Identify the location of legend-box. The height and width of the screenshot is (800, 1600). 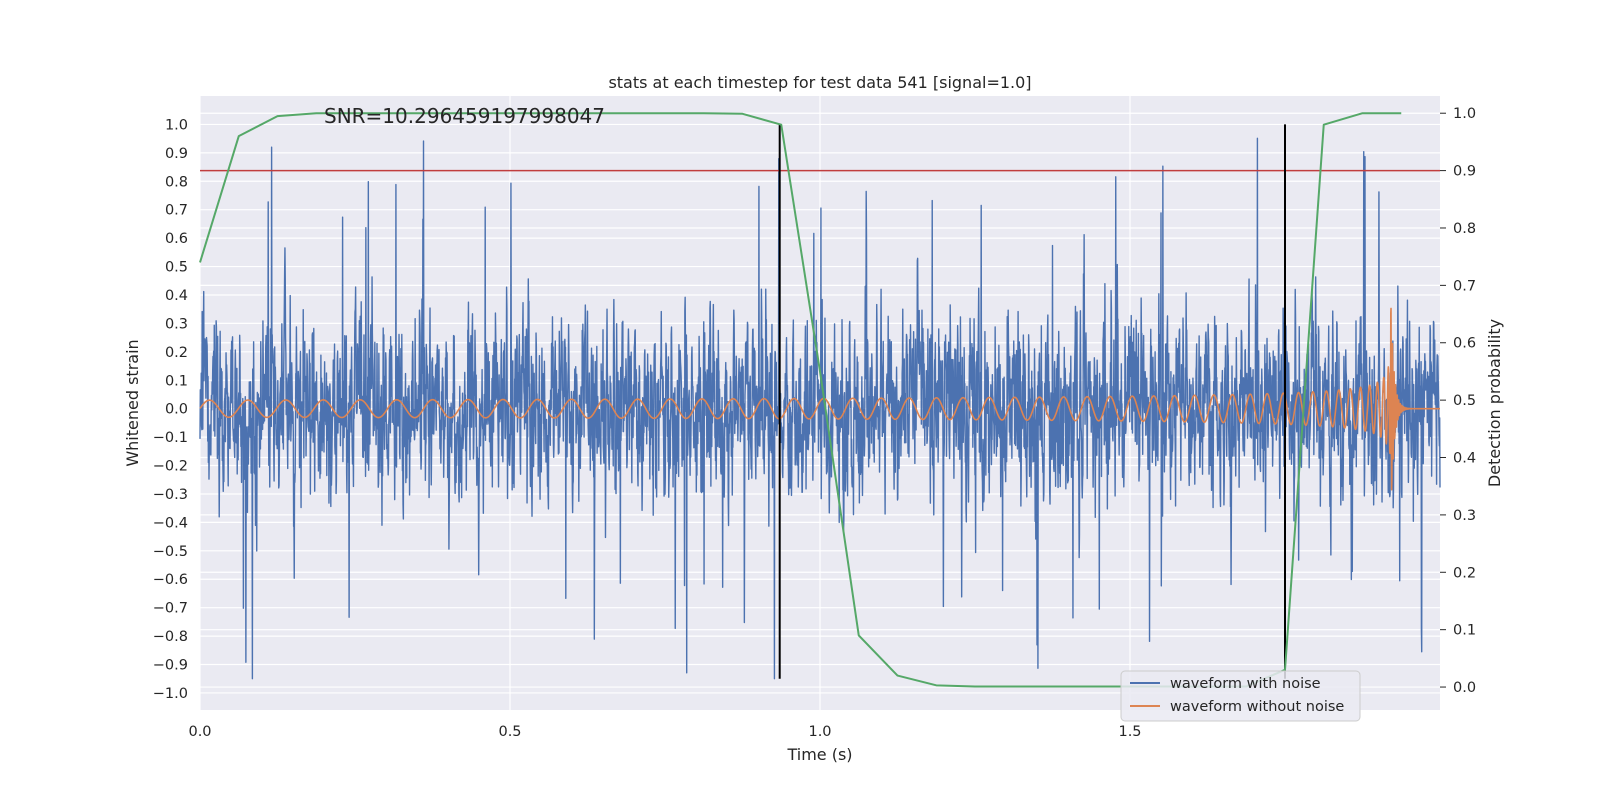
(1240, 696).